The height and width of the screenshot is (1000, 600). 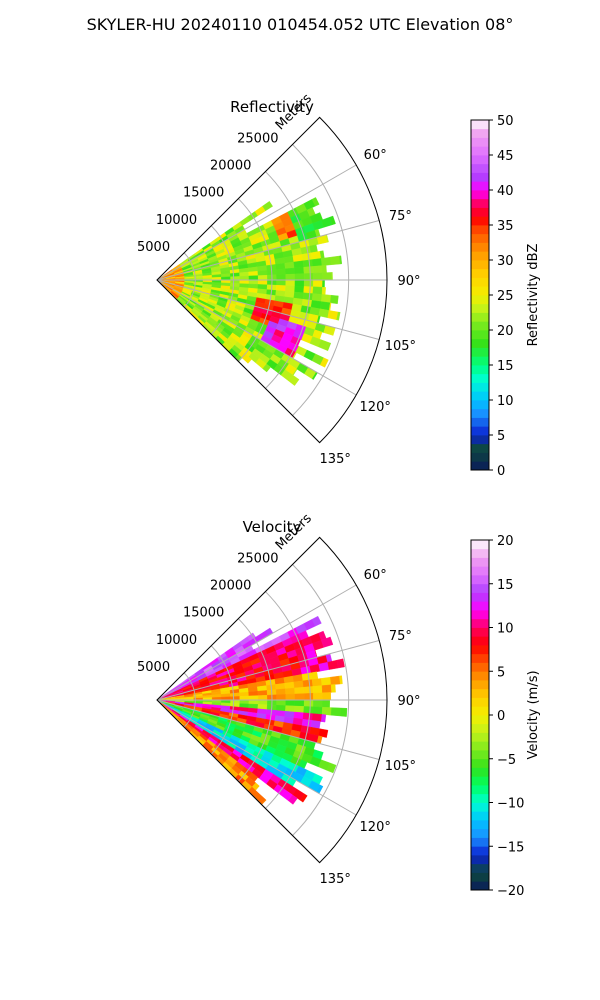 What do you see at coordinates (505, 191) in the screenshot?
I see `colorbar-tick-label: 40` at bounding box center [505, 191].